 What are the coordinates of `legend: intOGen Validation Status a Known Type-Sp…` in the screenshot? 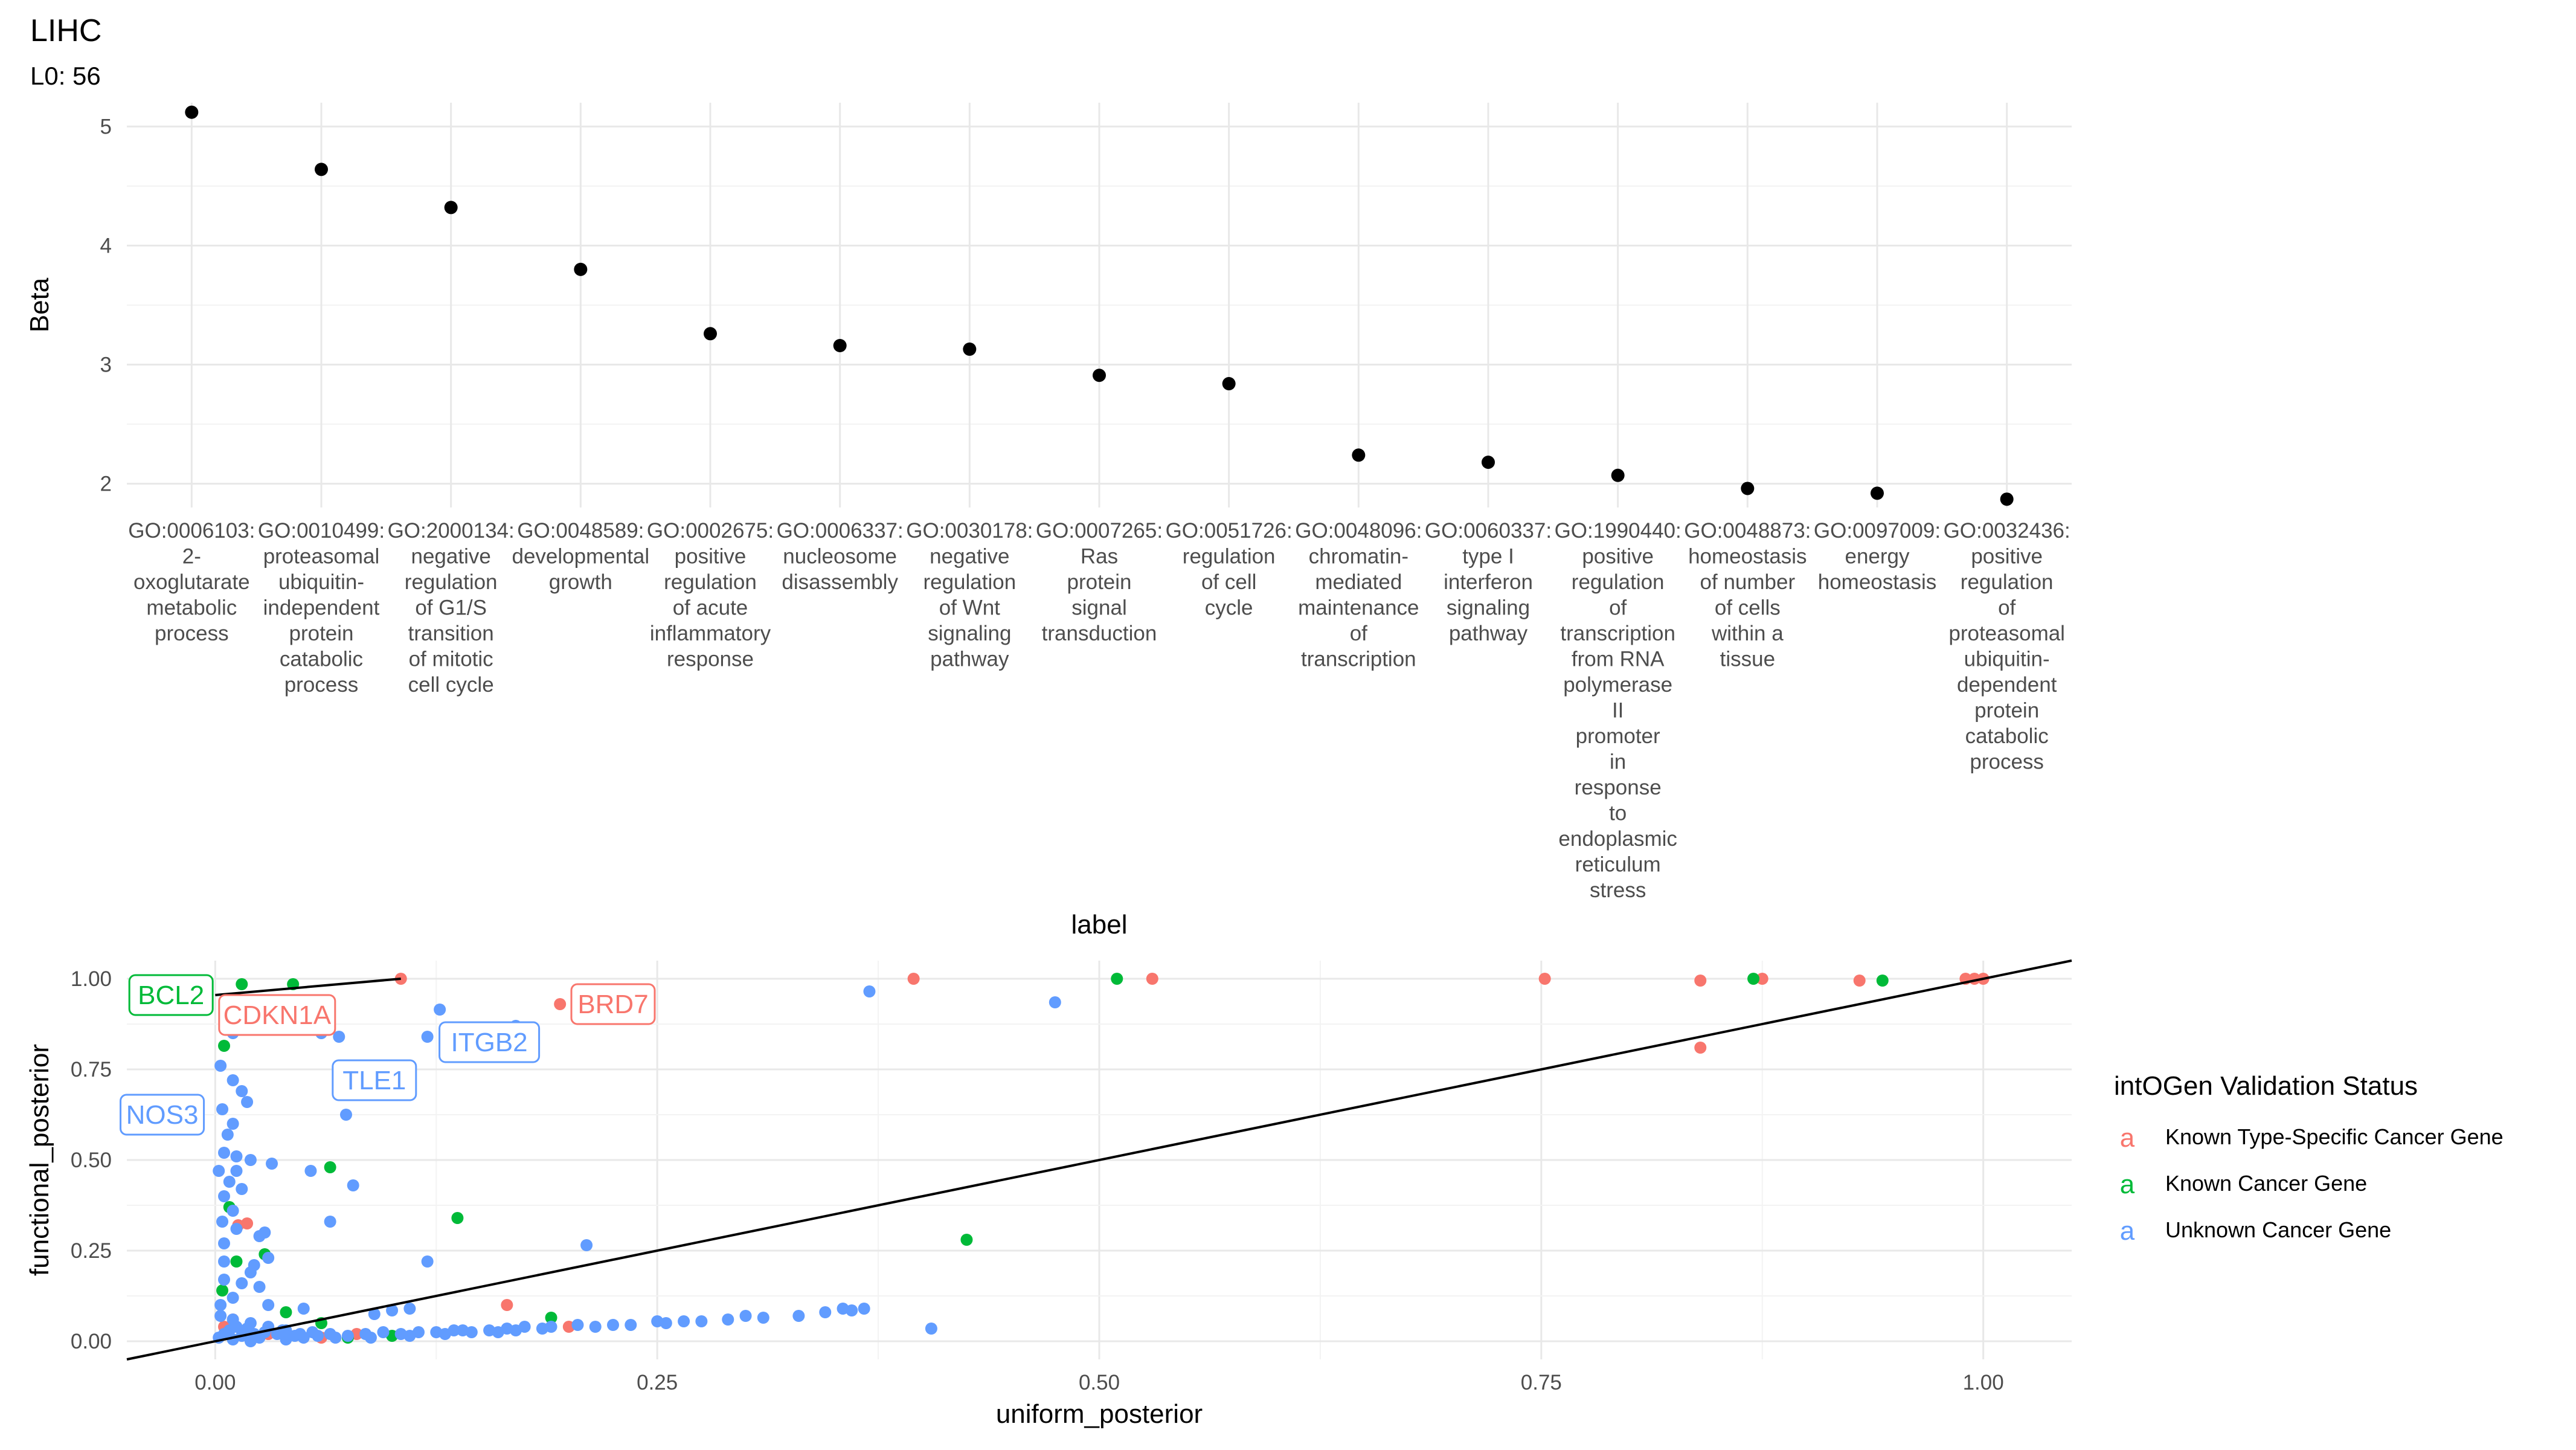 It's located at (2309, 1158).